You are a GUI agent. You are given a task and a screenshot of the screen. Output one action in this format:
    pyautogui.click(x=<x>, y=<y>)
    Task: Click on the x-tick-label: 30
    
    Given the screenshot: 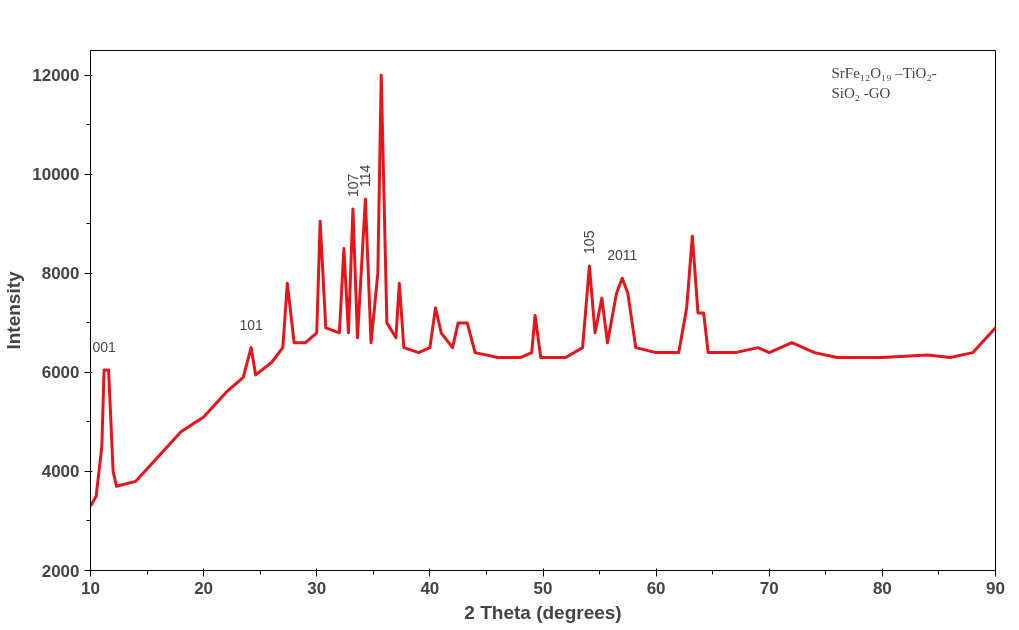 What is the action you would take?
    pyautogui.click(x=317, y=588)
    